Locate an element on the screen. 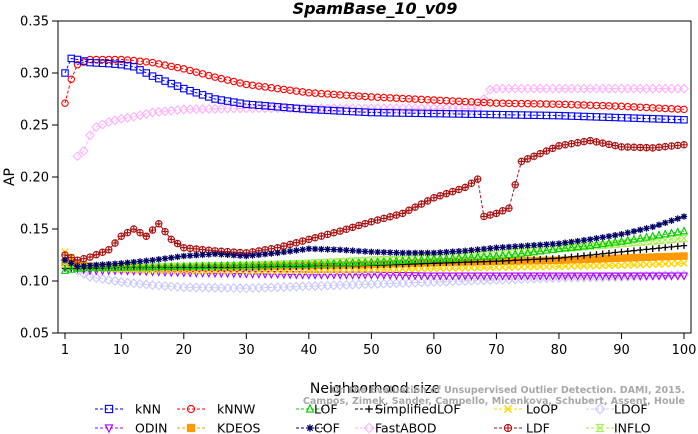  legend-item-kdeos: KDEOS is located at coordinates (219, 427).